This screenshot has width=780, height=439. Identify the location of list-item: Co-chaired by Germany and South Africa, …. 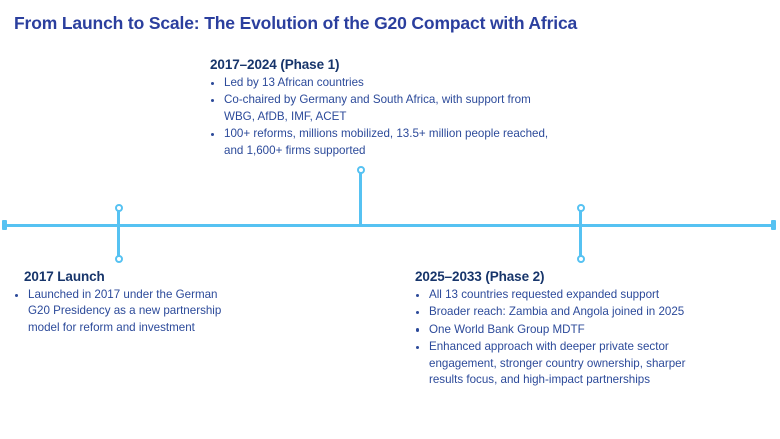
(383, 108).